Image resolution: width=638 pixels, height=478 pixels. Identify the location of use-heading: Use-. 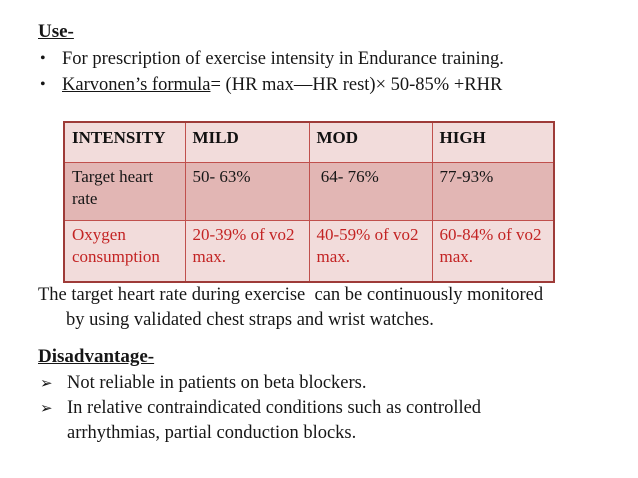
(56, 31).